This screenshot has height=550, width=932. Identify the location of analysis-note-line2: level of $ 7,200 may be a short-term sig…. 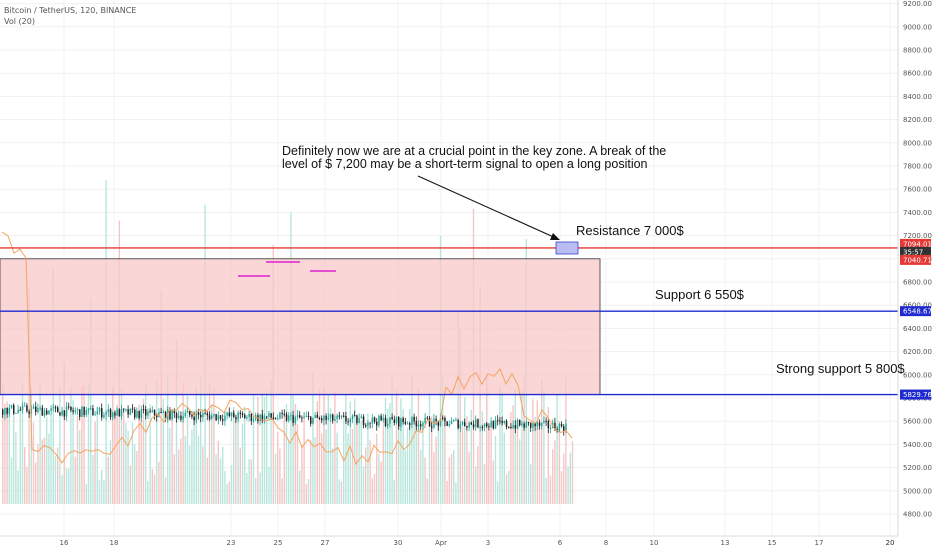
(465, 164).